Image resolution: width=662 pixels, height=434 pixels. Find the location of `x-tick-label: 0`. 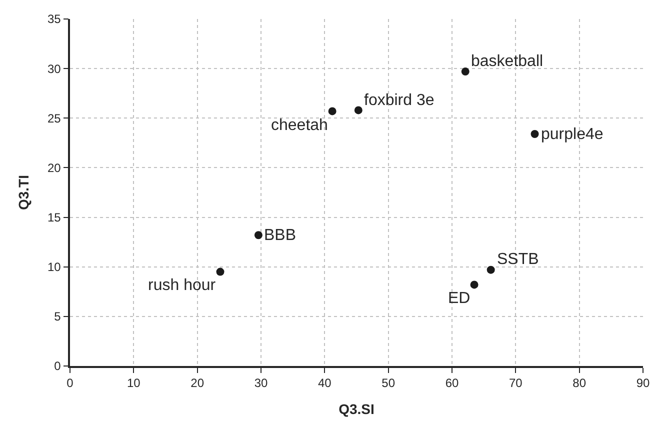

x-tick-label: 0 is located at coordinates (70, 383).